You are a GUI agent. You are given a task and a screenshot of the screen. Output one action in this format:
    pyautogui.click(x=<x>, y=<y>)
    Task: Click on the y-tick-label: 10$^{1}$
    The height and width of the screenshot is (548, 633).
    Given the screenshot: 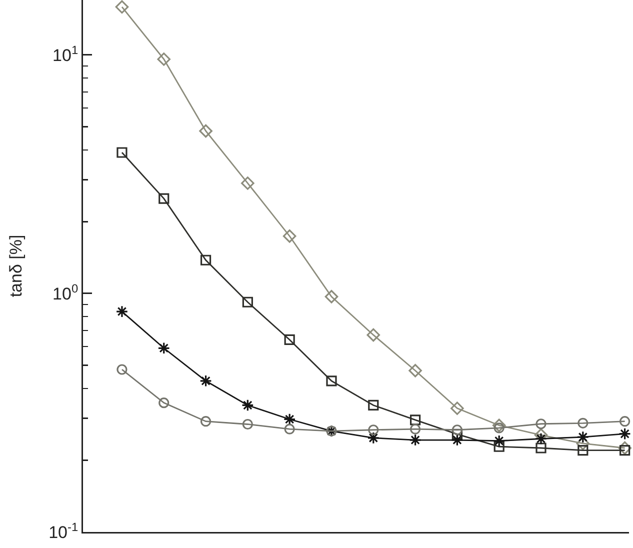 What is the action you would take?
    pyautogui.click(x=65, y=53)
    